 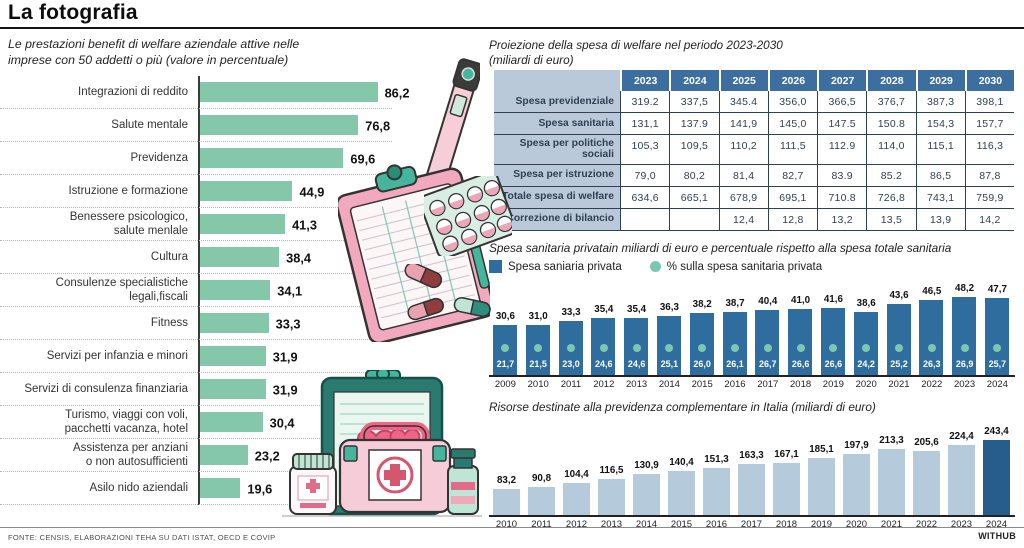 I want to click on bar-slot: 30,6 21,7, so click(x=505, y=329).